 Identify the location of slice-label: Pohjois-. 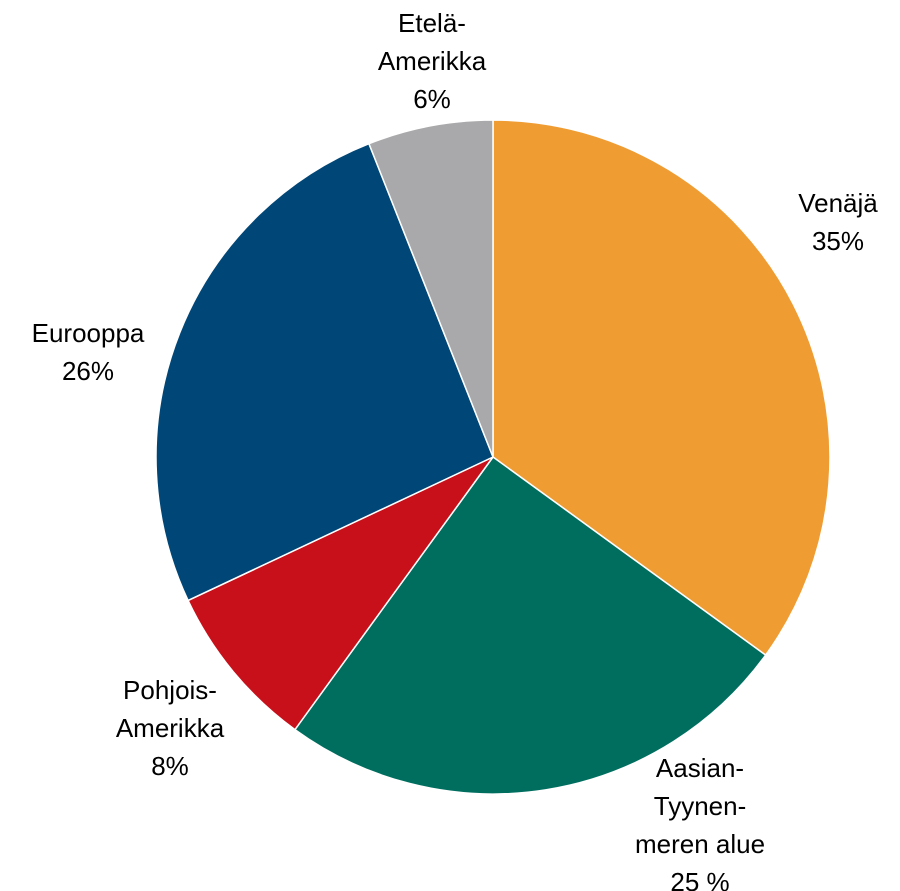
(170, 690).